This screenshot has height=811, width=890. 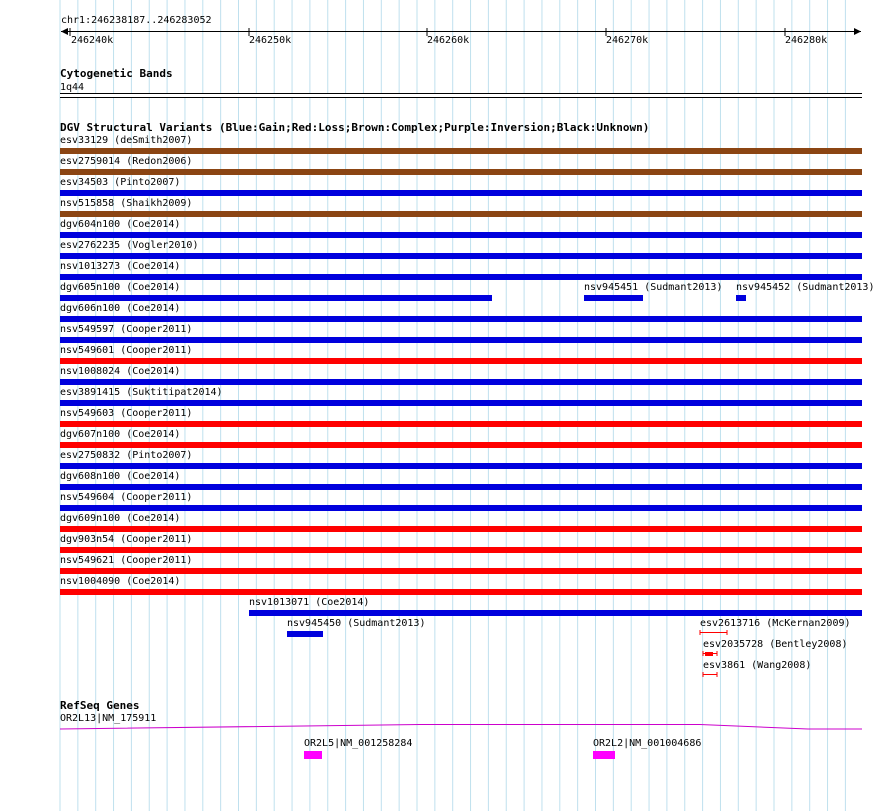 I want to click on variant-label: nsv1013273 (Coe2014), so click(x=120, y=266).